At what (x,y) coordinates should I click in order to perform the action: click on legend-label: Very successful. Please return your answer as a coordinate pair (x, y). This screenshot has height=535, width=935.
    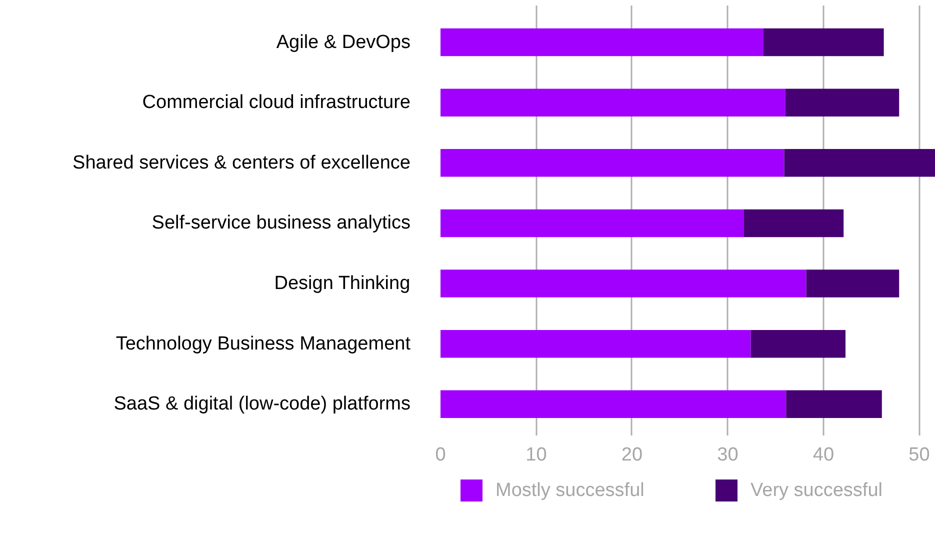
    Looking at the image, I should click on (816, 490).